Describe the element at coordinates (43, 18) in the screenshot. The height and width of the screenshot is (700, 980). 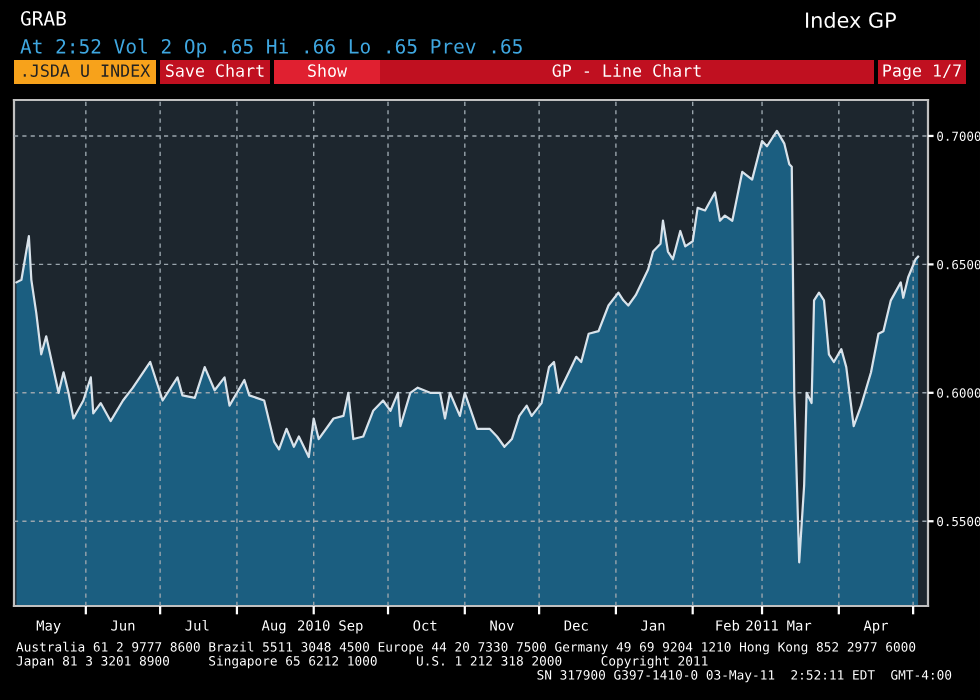
I see `text: GRAB` at that location.